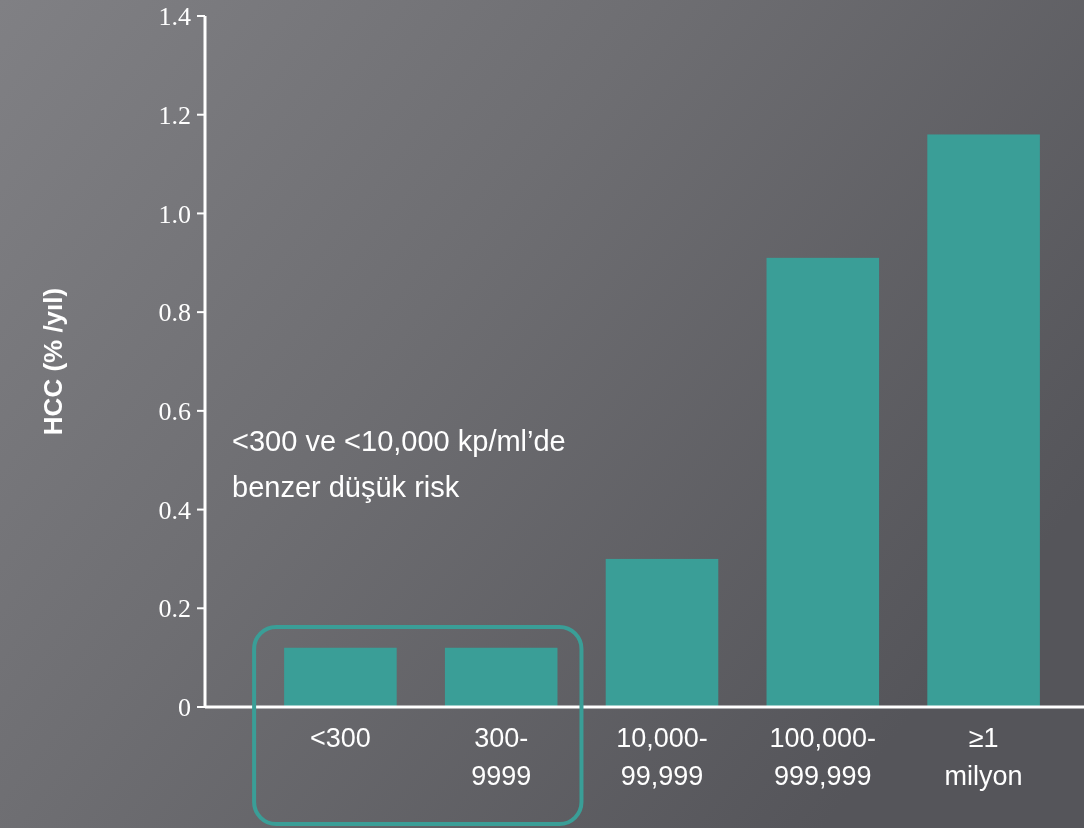 The width and height of the screenshot is (1084, 828). I want to click on y-tick-label: 0, so click(184, 708).